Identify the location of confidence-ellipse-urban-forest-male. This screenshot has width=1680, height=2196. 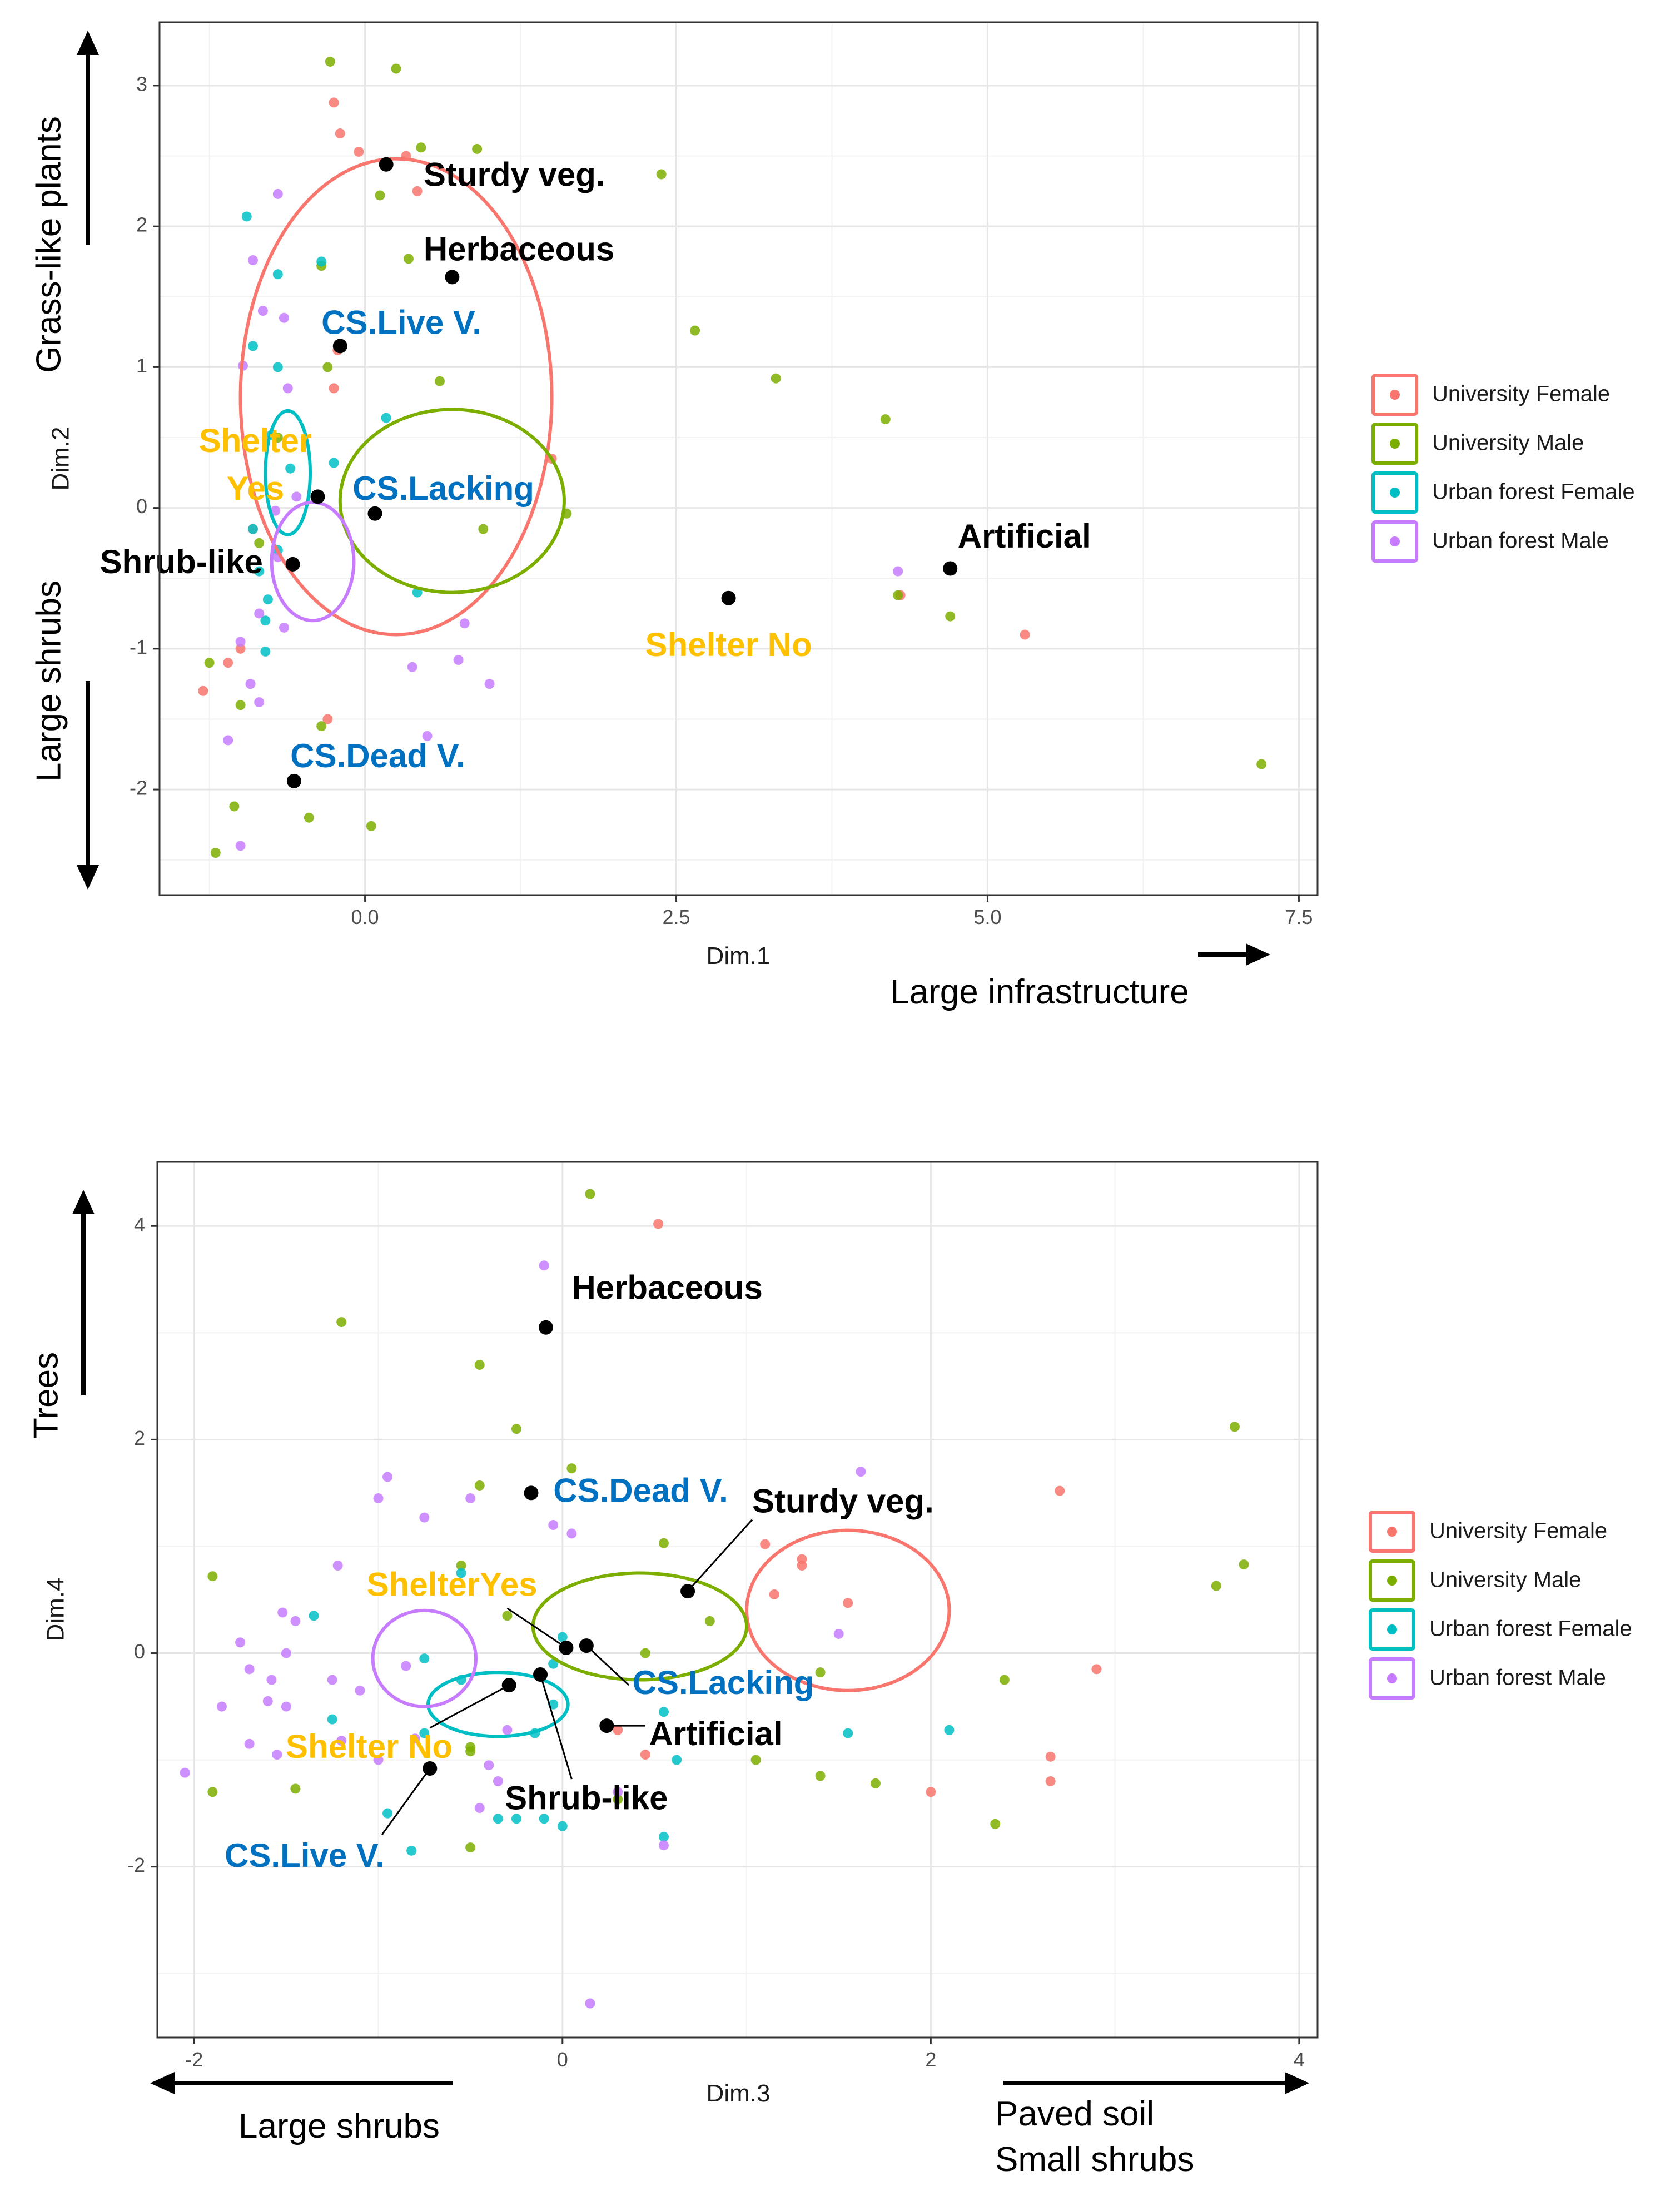
(313, 561).